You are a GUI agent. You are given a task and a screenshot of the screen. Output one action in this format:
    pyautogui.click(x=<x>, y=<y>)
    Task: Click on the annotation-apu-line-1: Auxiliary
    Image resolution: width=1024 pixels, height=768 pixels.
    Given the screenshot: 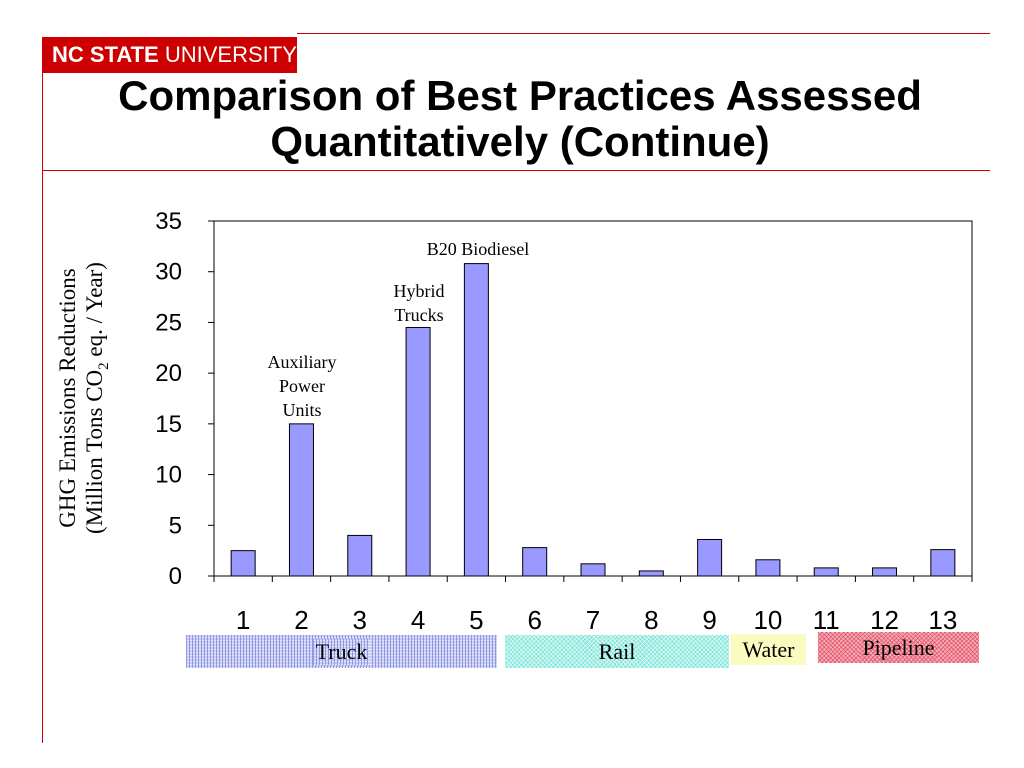 What is the action you would take?
    pyautogui.click(x=302, y=362)
    